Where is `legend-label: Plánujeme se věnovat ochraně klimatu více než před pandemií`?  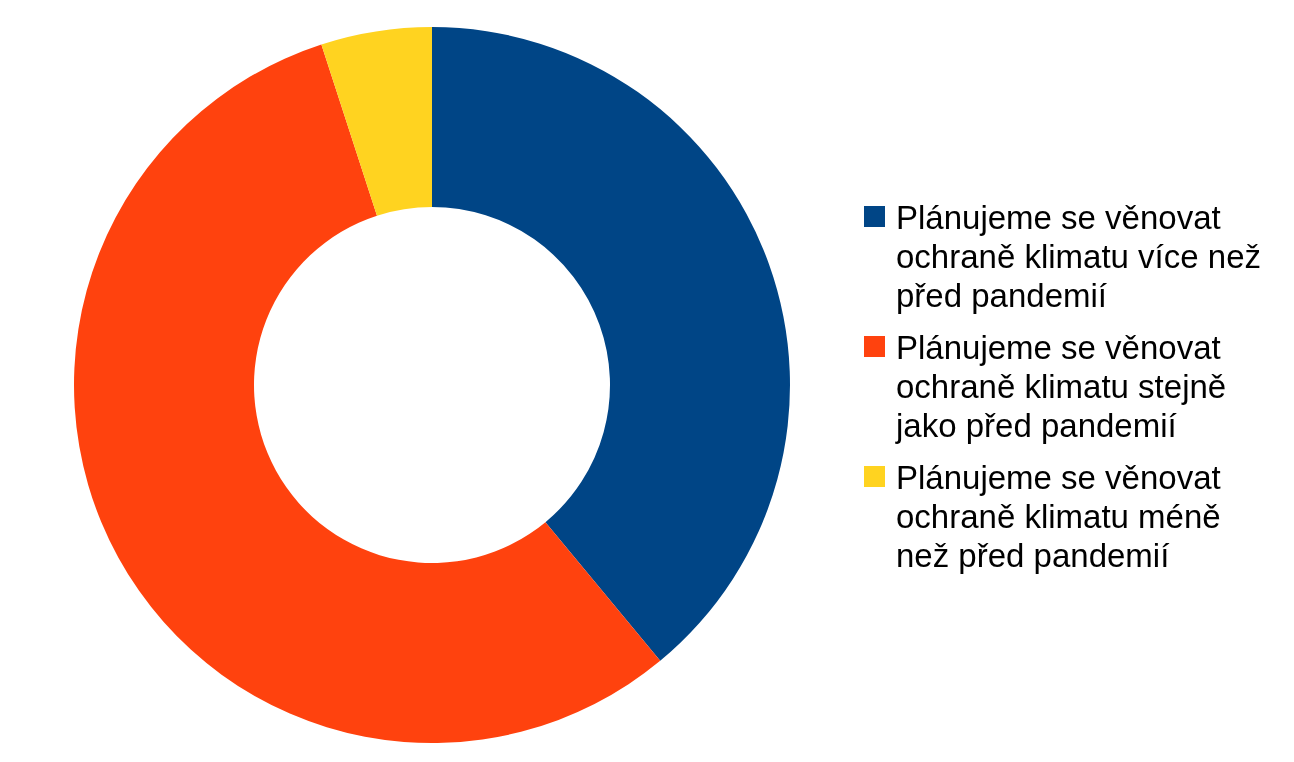
legend-label: Plánujeme se věnovat ochraně klimatu více než před pandemií is located at coordinates (1079, 256).